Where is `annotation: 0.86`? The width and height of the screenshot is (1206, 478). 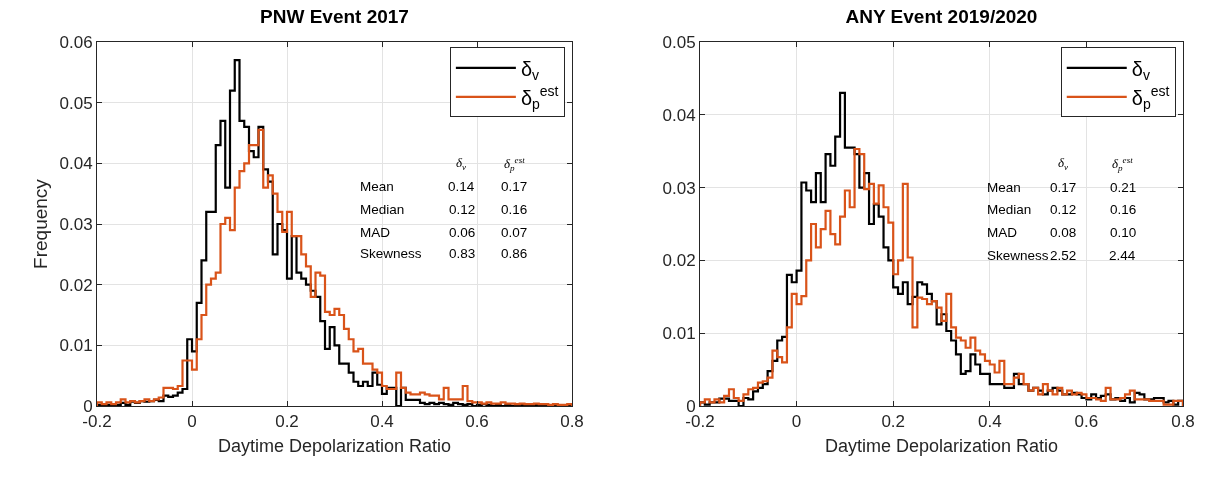
annotation: 0.86 is located at coordinates (514, 253).